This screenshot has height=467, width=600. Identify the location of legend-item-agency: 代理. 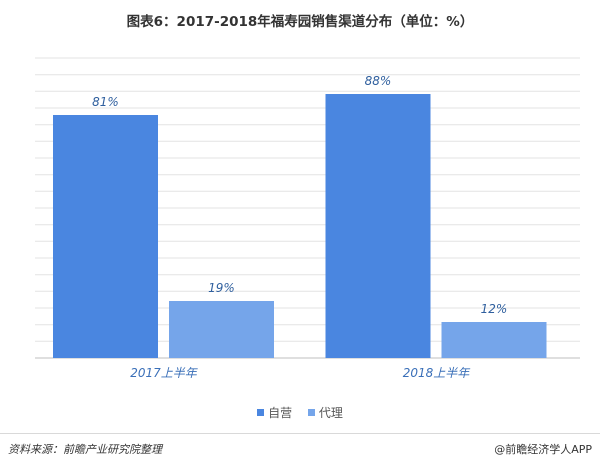
(325, 412).